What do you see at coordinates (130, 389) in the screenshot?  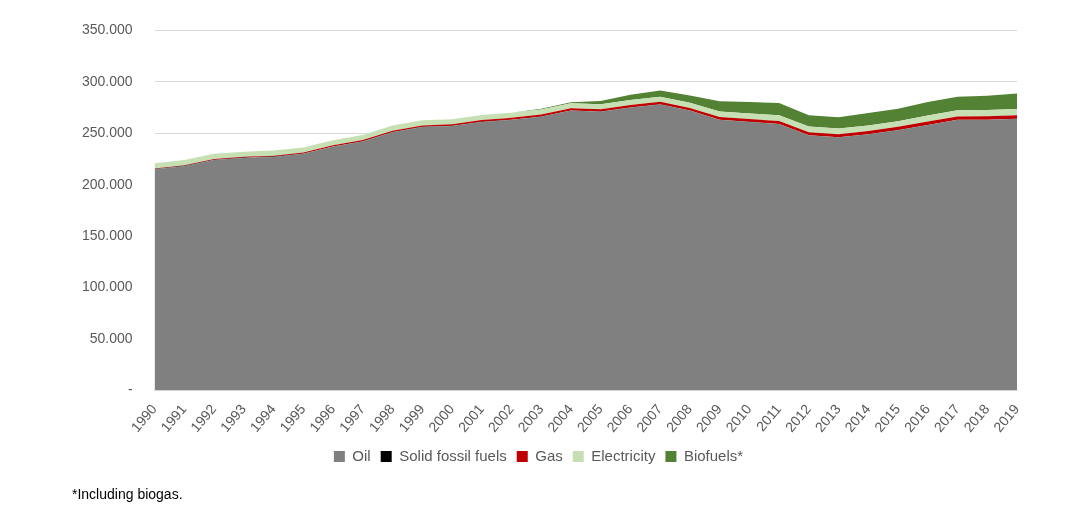 I see `y-tick-label: -` at bounding box center [130, 389].